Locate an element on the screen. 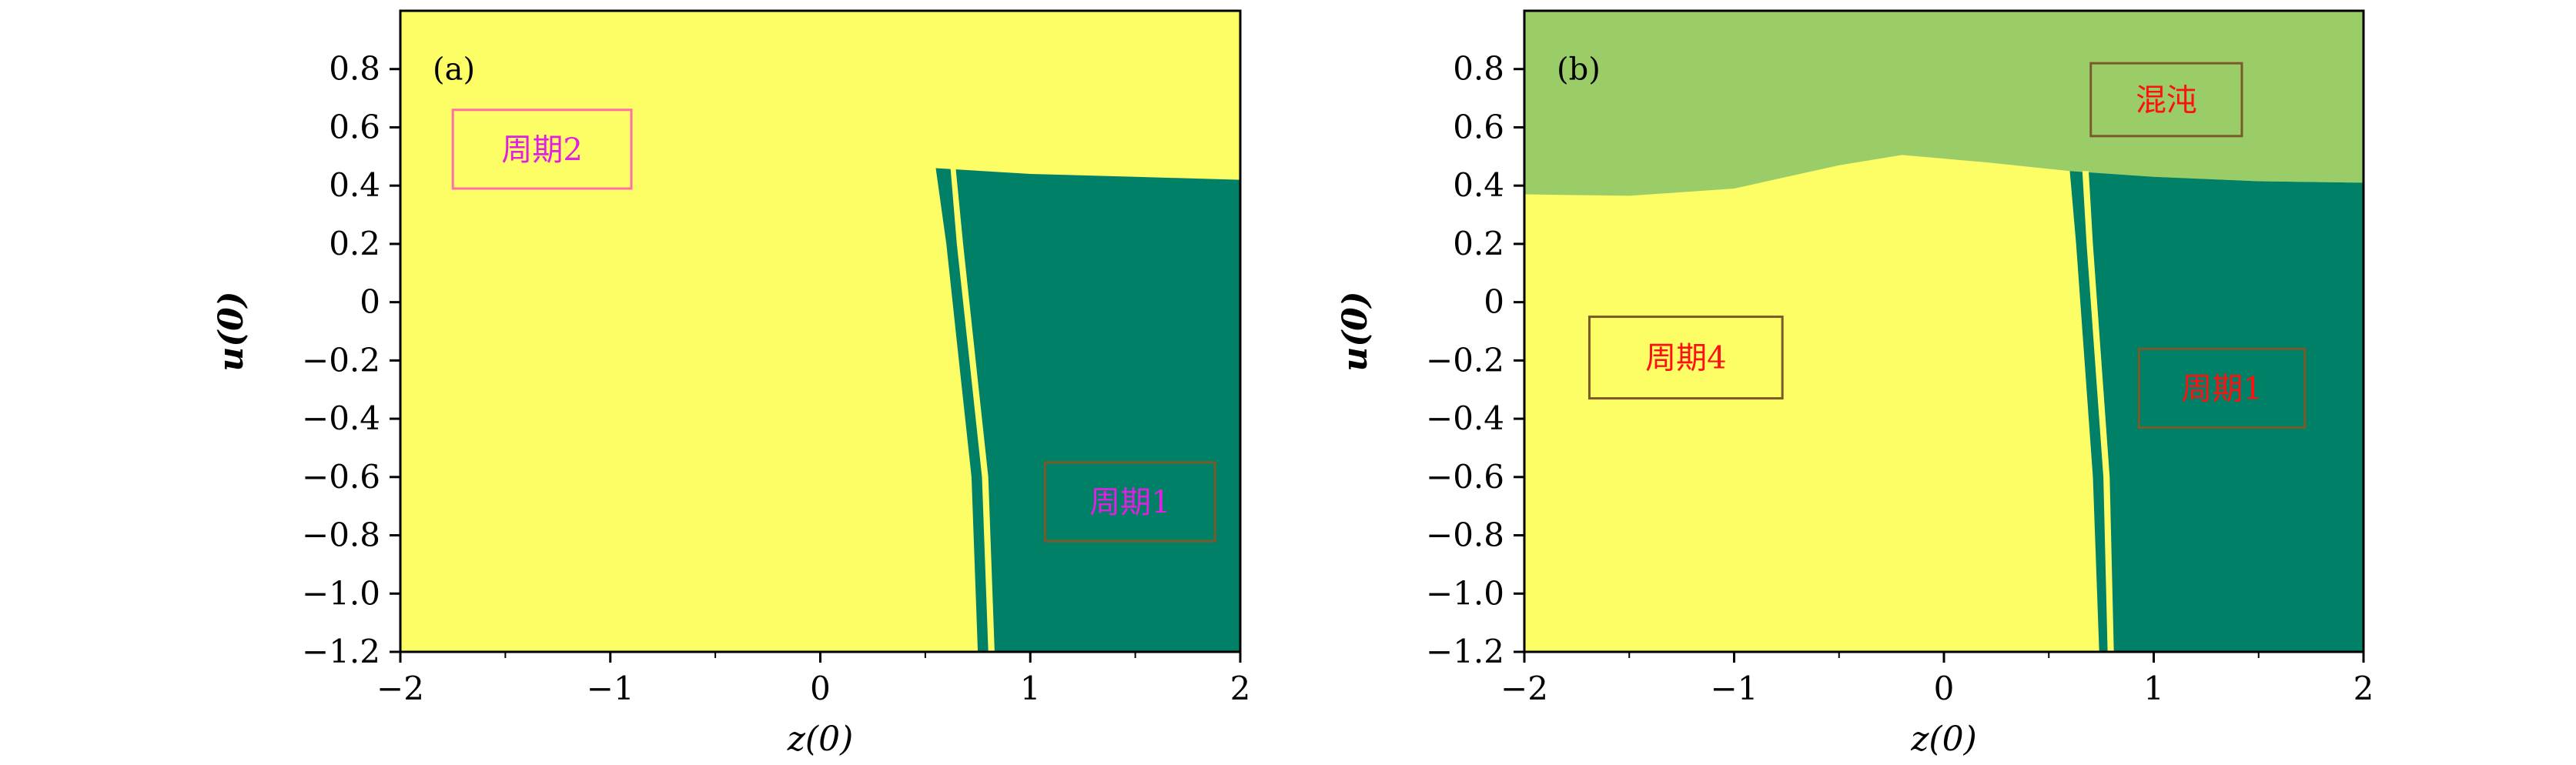  annotation-label: 周期2 is located at coordinates (542, 150).